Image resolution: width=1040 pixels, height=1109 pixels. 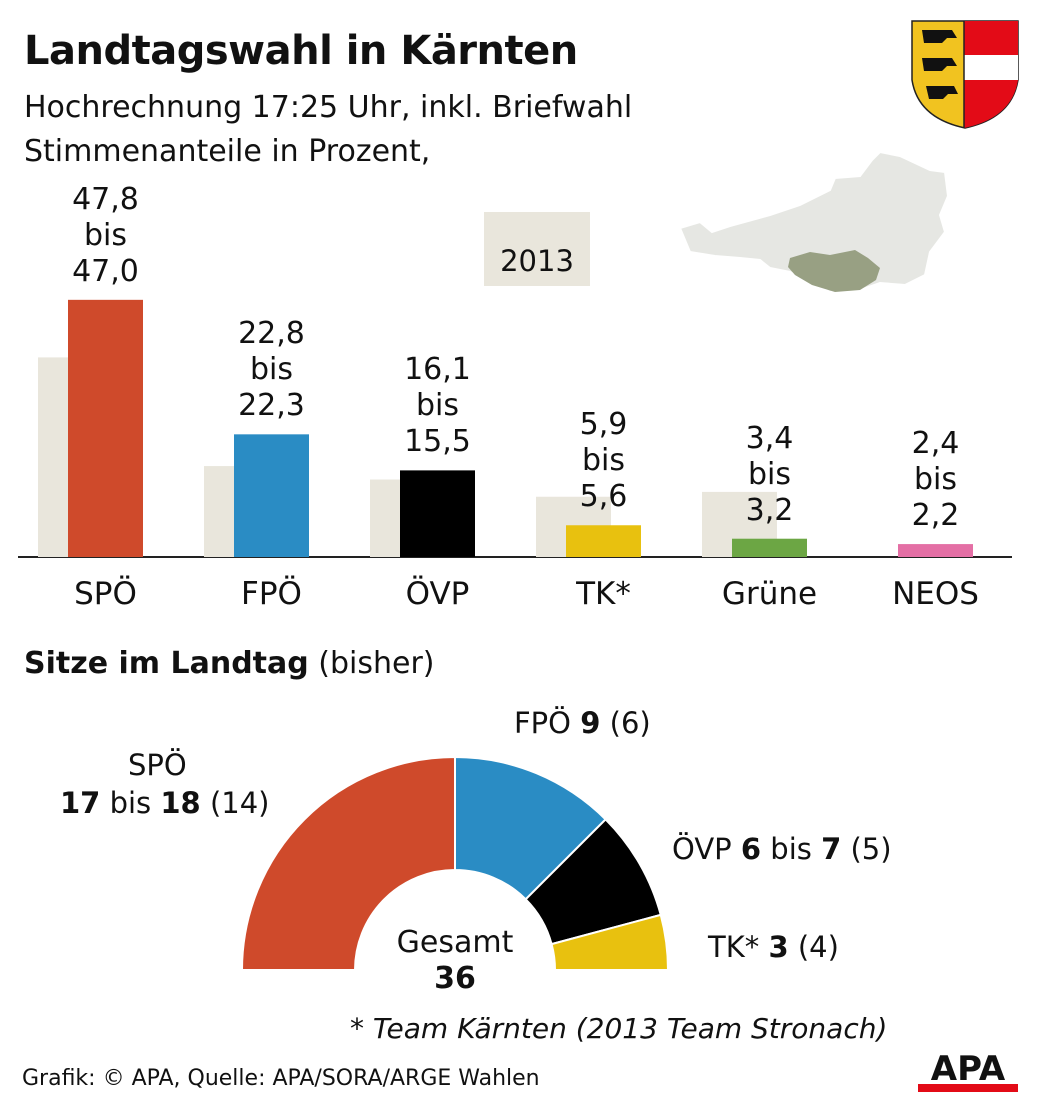 I want to click on value-label-low: 5,6, so click(x=603, y=497).